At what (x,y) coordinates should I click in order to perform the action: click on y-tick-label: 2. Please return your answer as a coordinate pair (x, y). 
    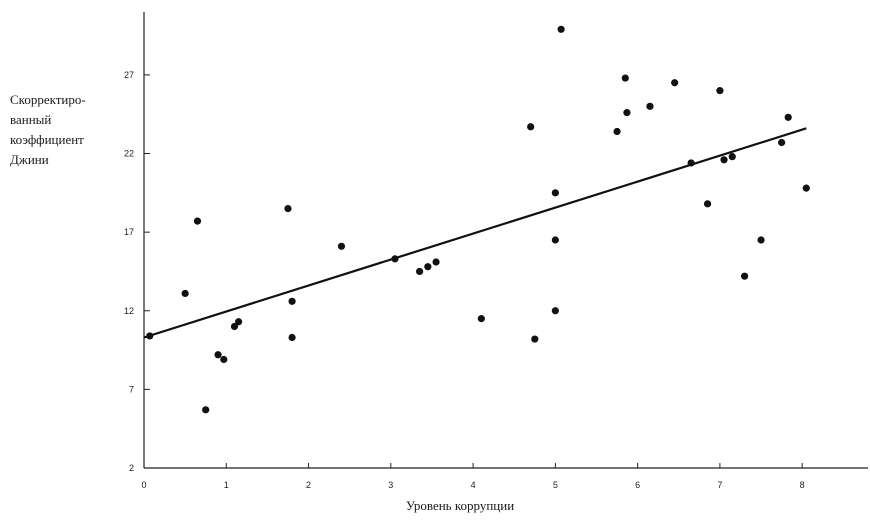
    Looking at the image, I should click on (131, 468).